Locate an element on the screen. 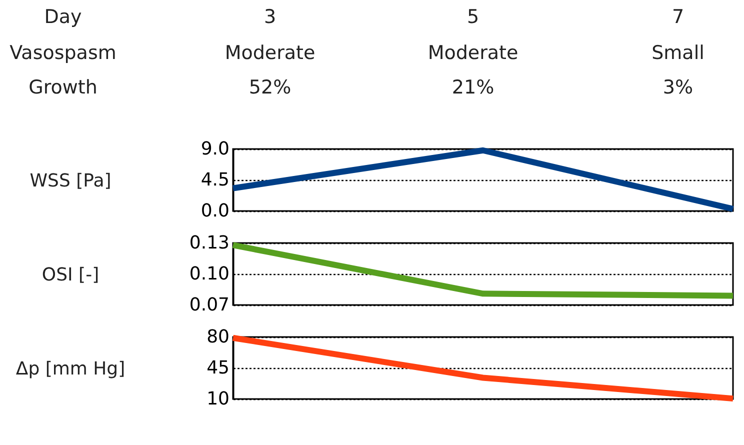 This screenshot has height=445, width=744. text: 3% is located at coordinates (678, 87).